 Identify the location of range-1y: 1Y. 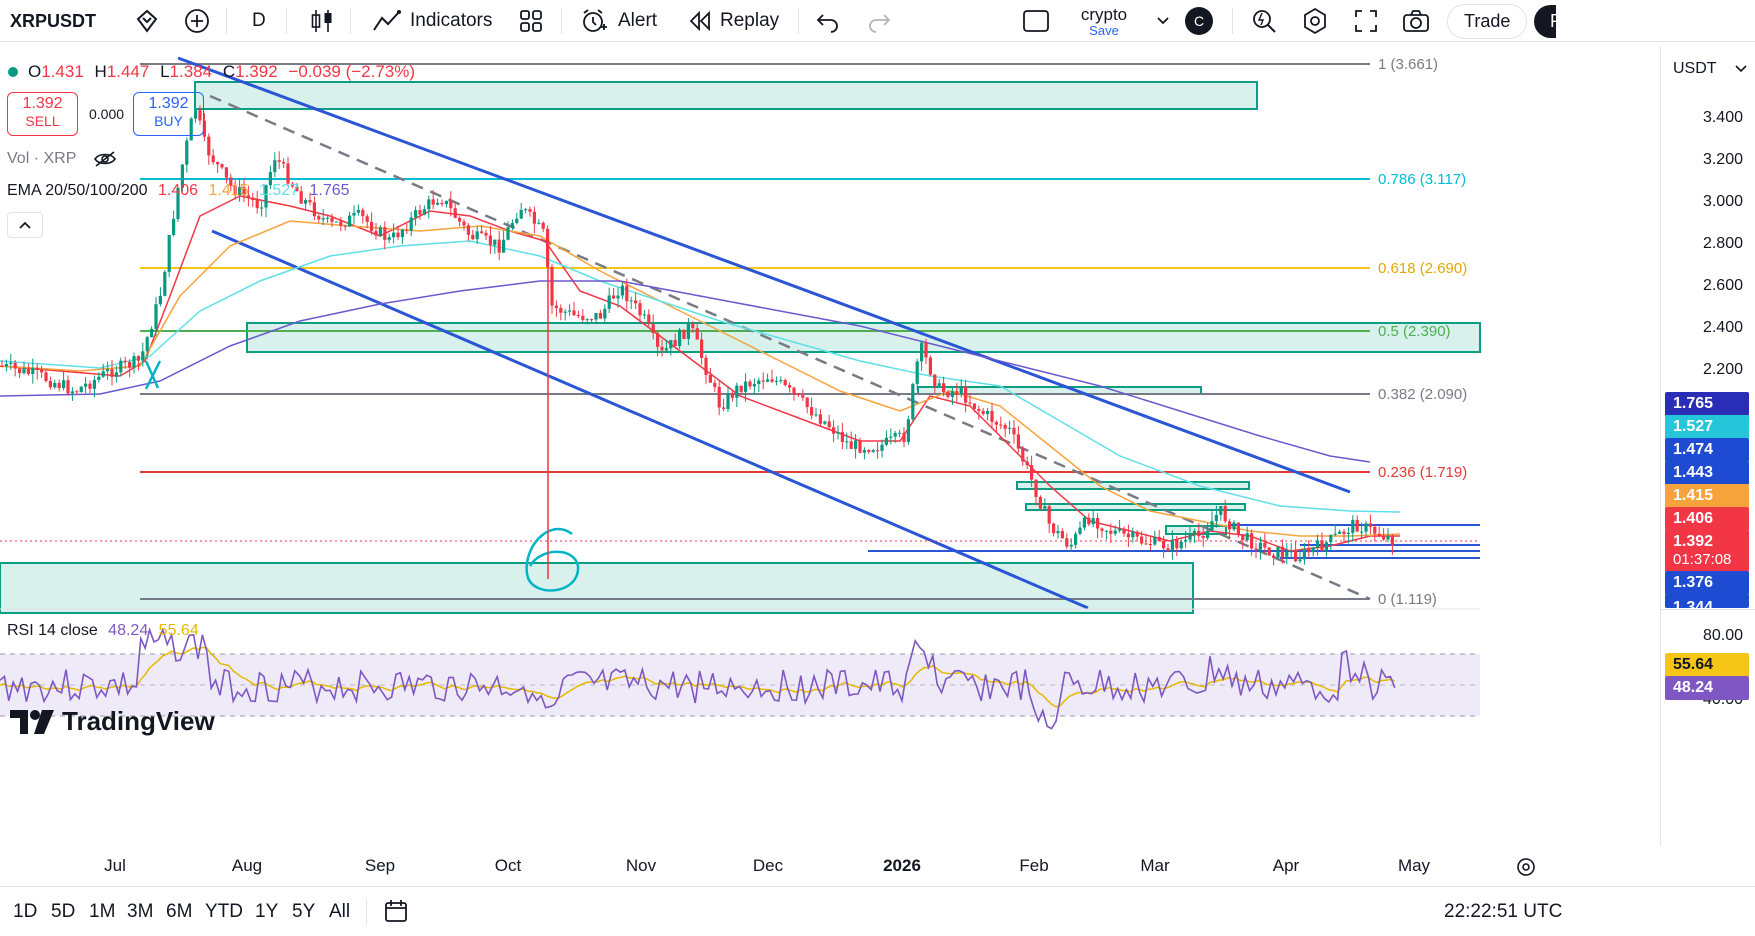
(267, 911).